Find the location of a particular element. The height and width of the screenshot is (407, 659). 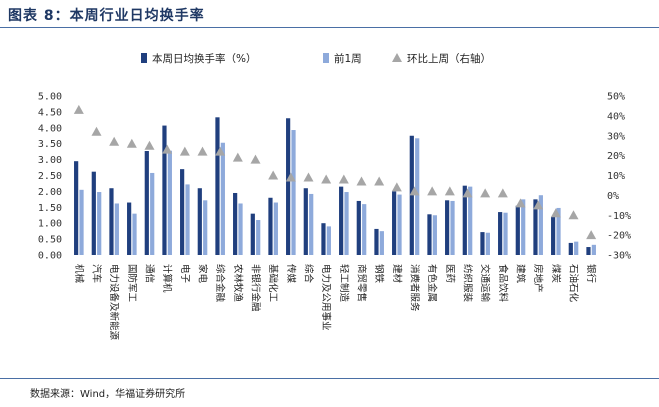

category-label: 钢铁 is located at coordinates (379, 274).